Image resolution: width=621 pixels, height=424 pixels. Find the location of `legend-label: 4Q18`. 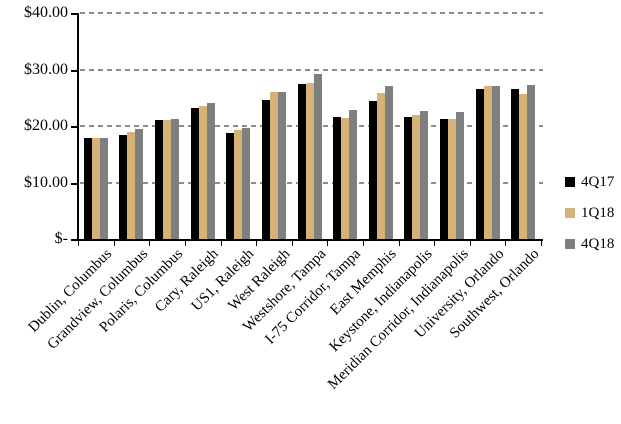

legend-label: 4Q18 is located at coordinates (598, 244).